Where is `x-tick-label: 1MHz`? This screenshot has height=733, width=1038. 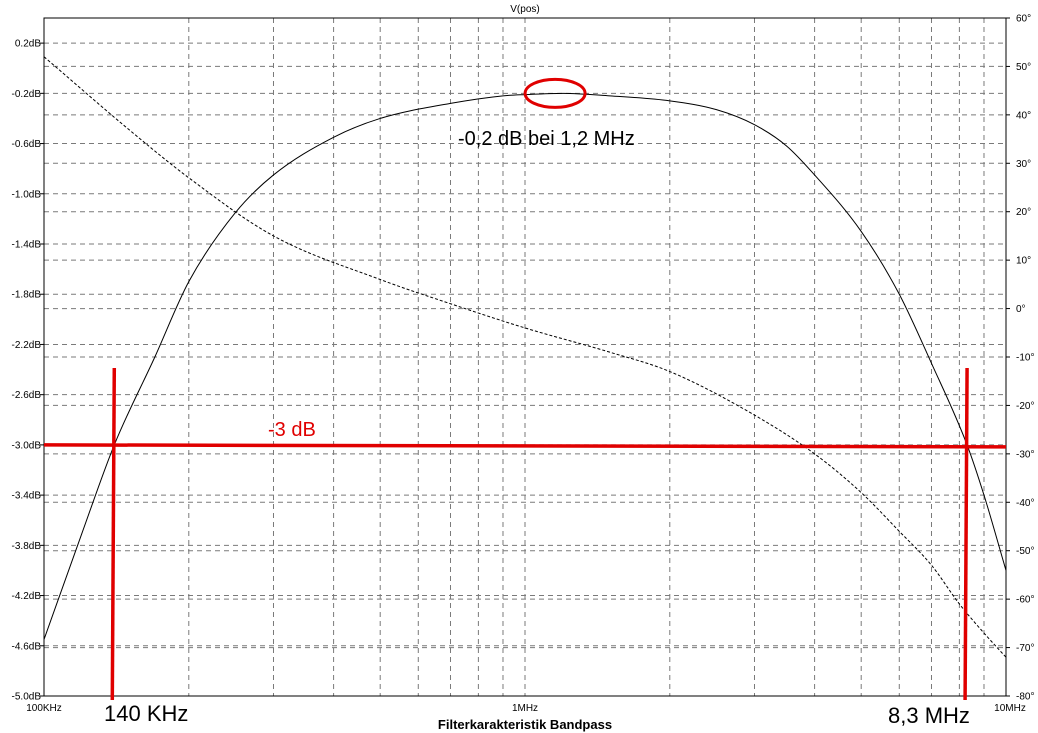 x-tick-label: 1MHz is located at coordinates (525, 708).